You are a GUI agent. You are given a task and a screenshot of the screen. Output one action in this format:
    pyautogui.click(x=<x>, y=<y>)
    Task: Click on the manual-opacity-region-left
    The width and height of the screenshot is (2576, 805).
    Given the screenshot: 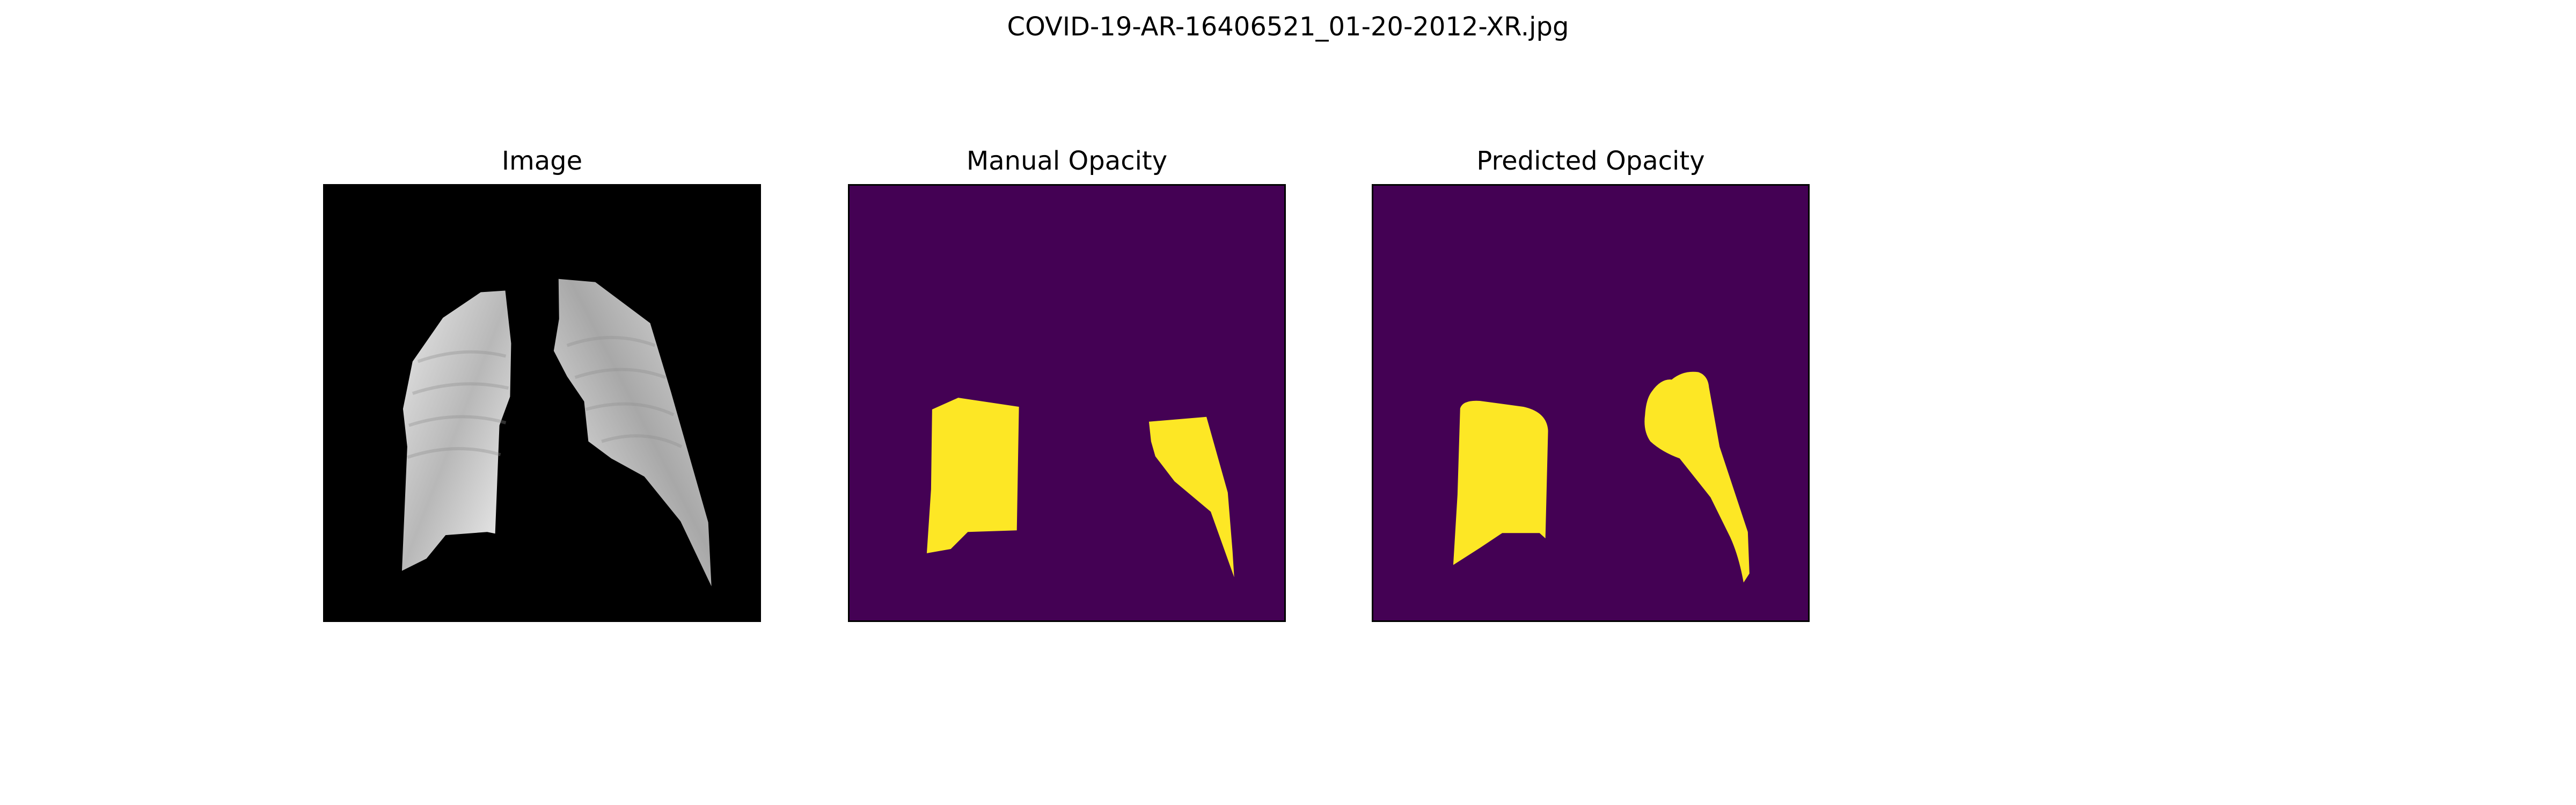 What is the action you would take?
    pyautogui.click(x=972, y=475)
    